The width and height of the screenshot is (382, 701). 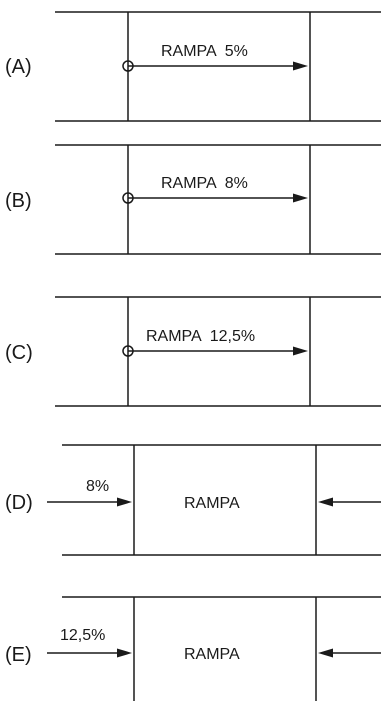 What do you see at coordinates (18, 201) in the screenshot?
I see `panel-label: (B)` at bounding box center [18, 201].